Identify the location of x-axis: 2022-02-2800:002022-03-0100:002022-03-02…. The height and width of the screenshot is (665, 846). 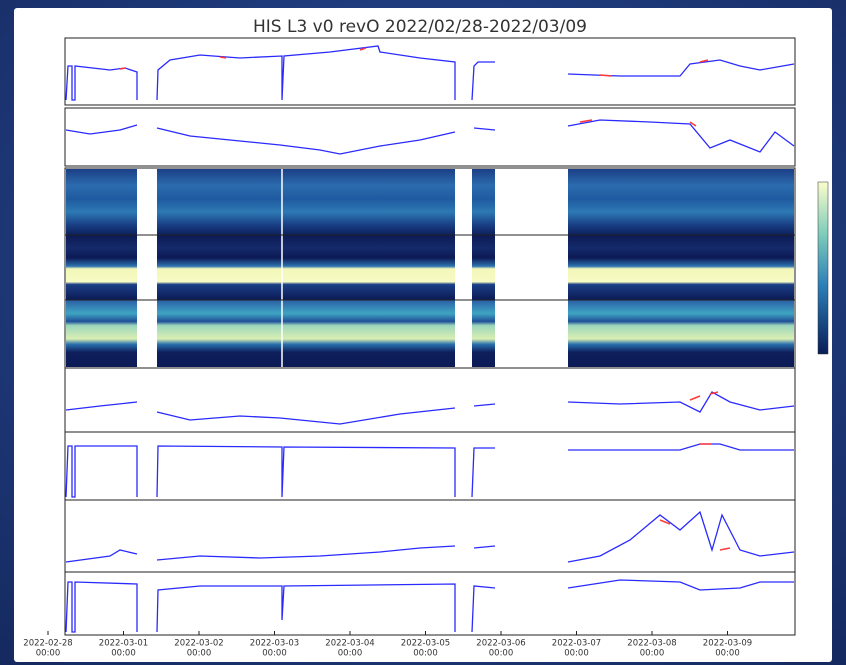
(387, 645).